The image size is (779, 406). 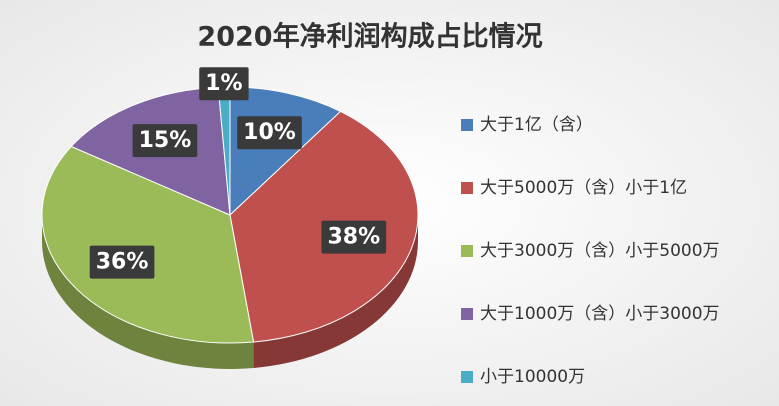 I want to click on data-label-group: 1%, so click(x=224, y=84).